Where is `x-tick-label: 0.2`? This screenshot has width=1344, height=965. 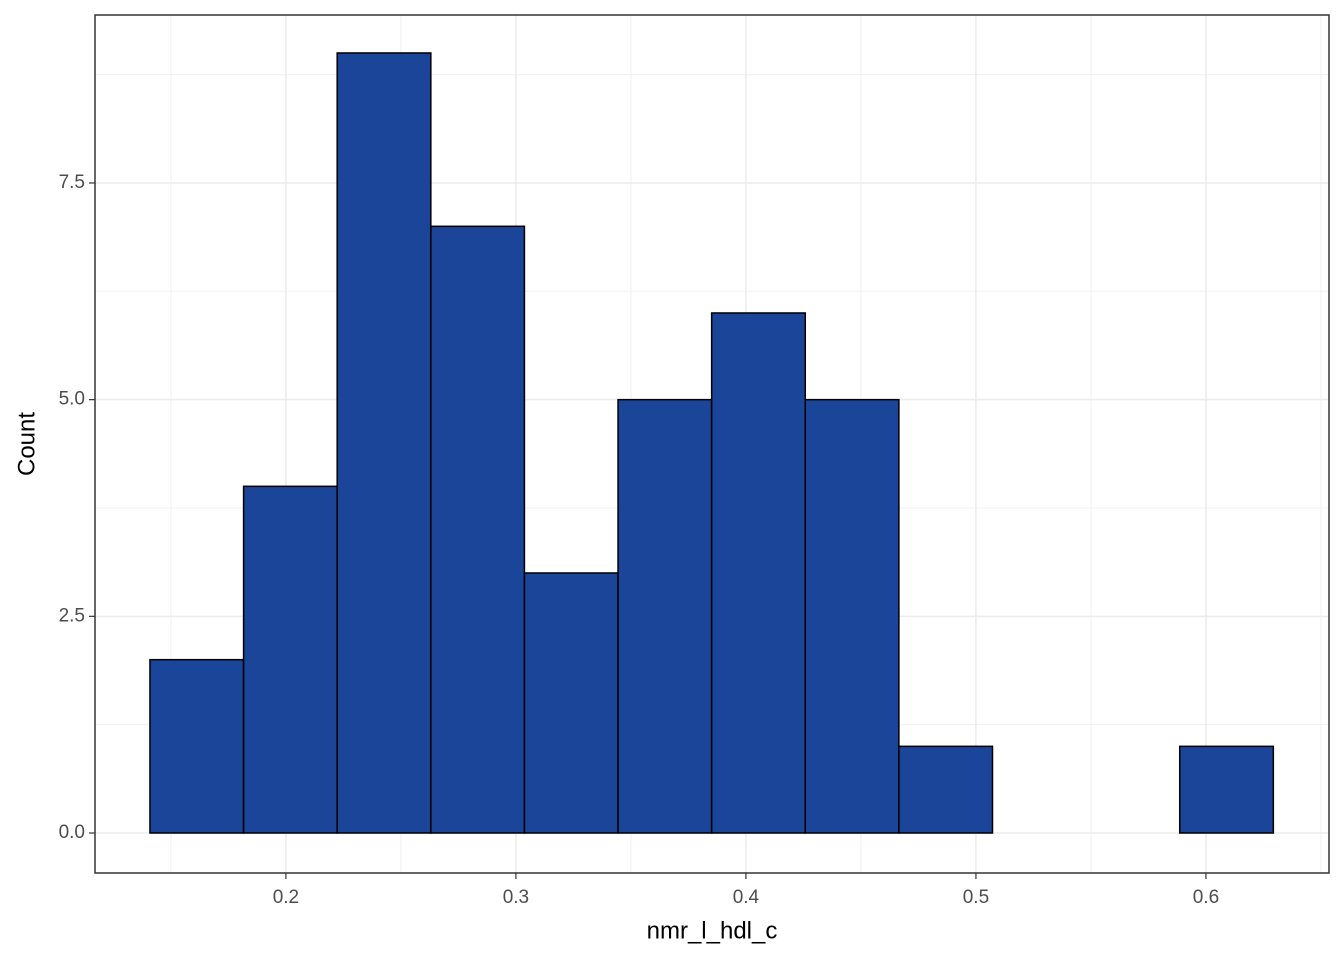
x-tick-label: 0.2 is located at coordinates (286, 897).